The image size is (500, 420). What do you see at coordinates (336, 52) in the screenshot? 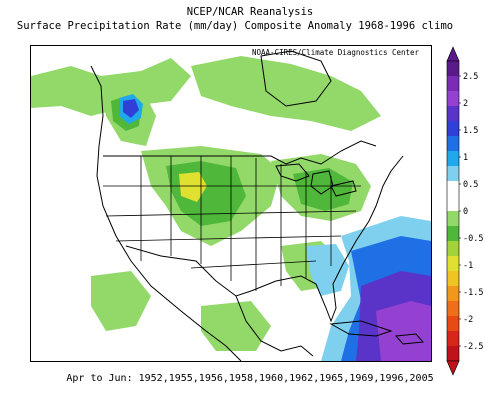
I see `credit-label: NOAA-CIRES/Climate Diagnostics Center` at bounding box center [336, 52].